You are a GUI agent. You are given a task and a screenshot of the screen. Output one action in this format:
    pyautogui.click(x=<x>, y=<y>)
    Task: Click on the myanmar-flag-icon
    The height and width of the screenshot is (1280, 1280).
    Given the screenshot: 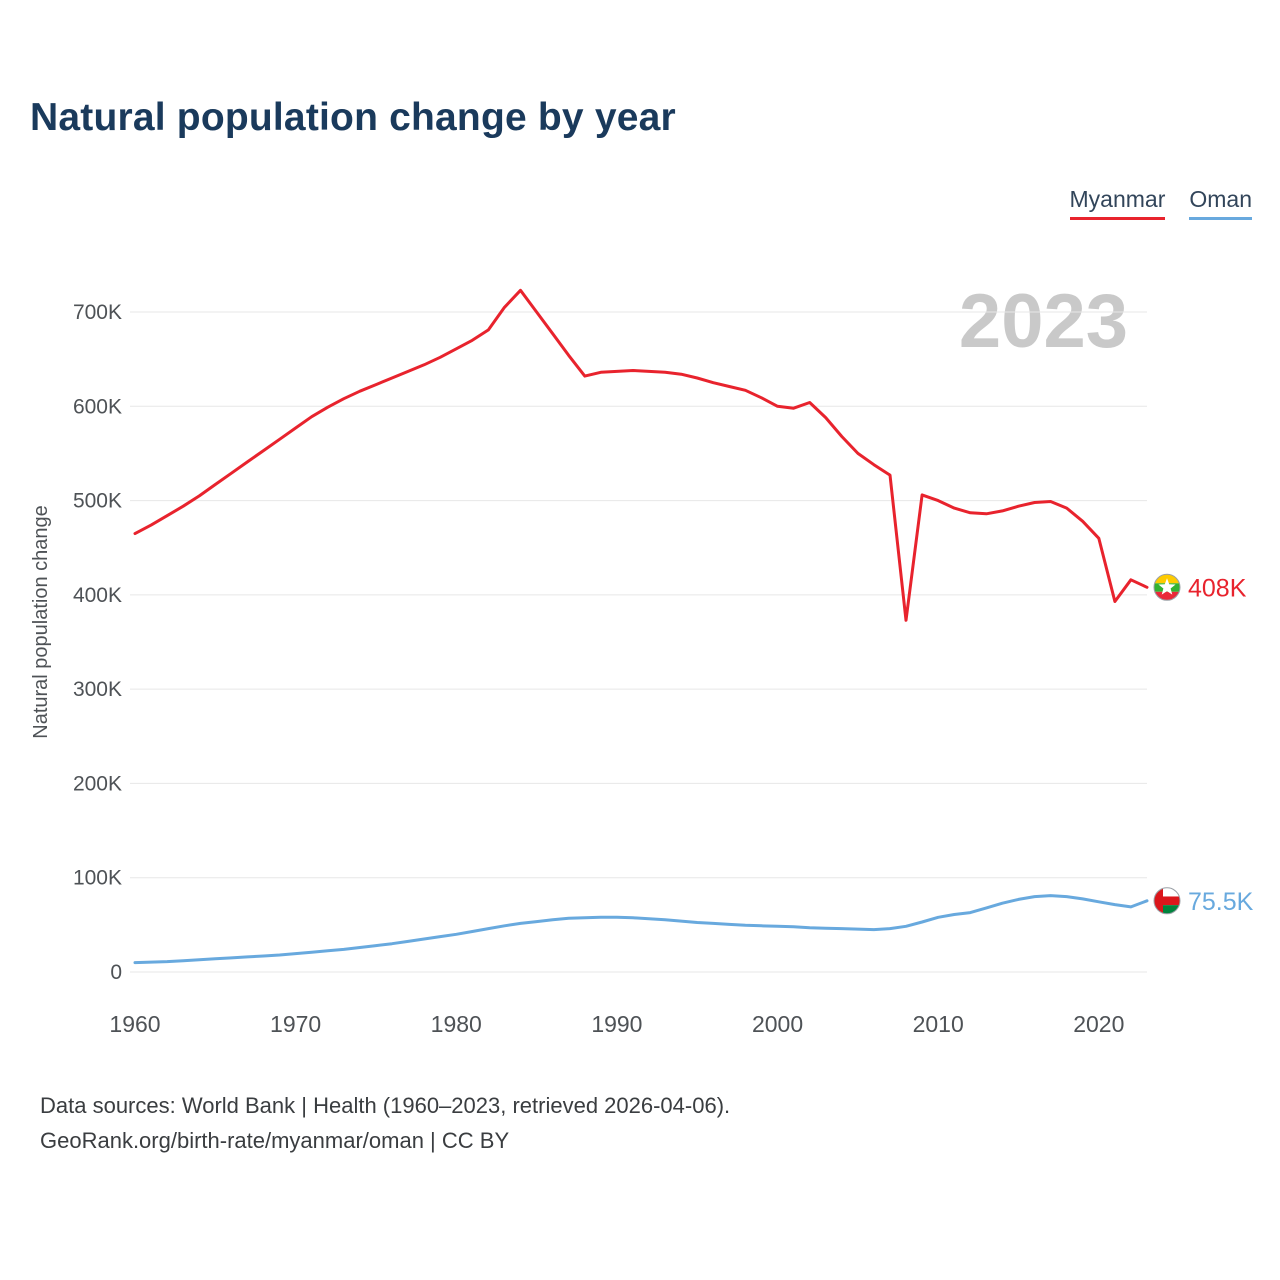 What is the action you would take?
    pyautogui.click(x=1167, y=587)
    